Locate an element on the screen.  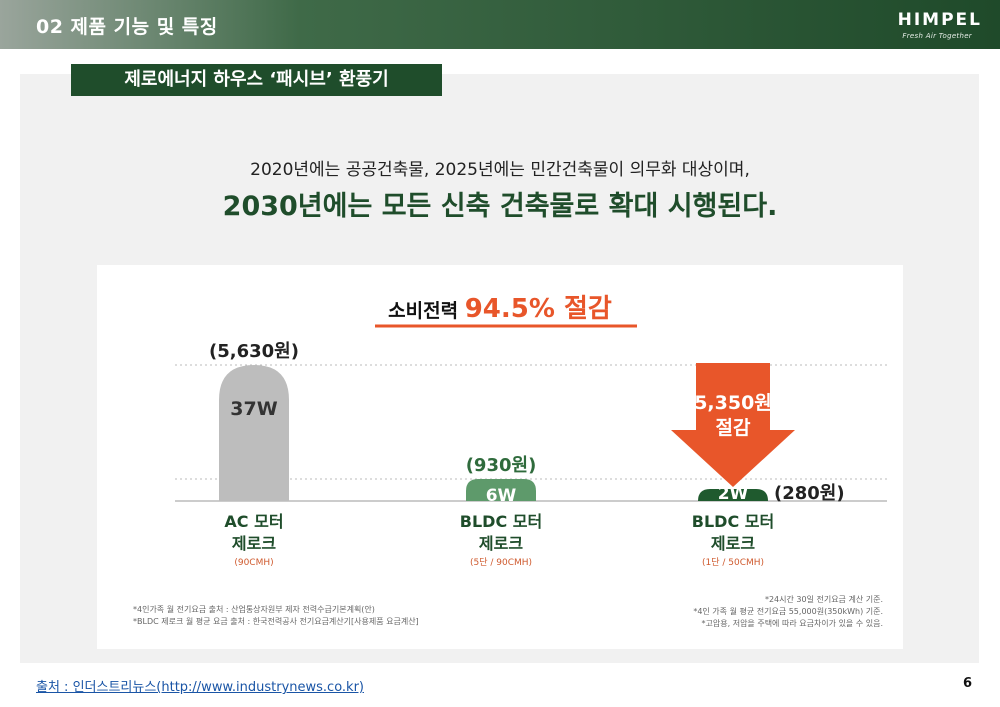
bar-value-label-3: 2W is located at coordinates (733, 494).